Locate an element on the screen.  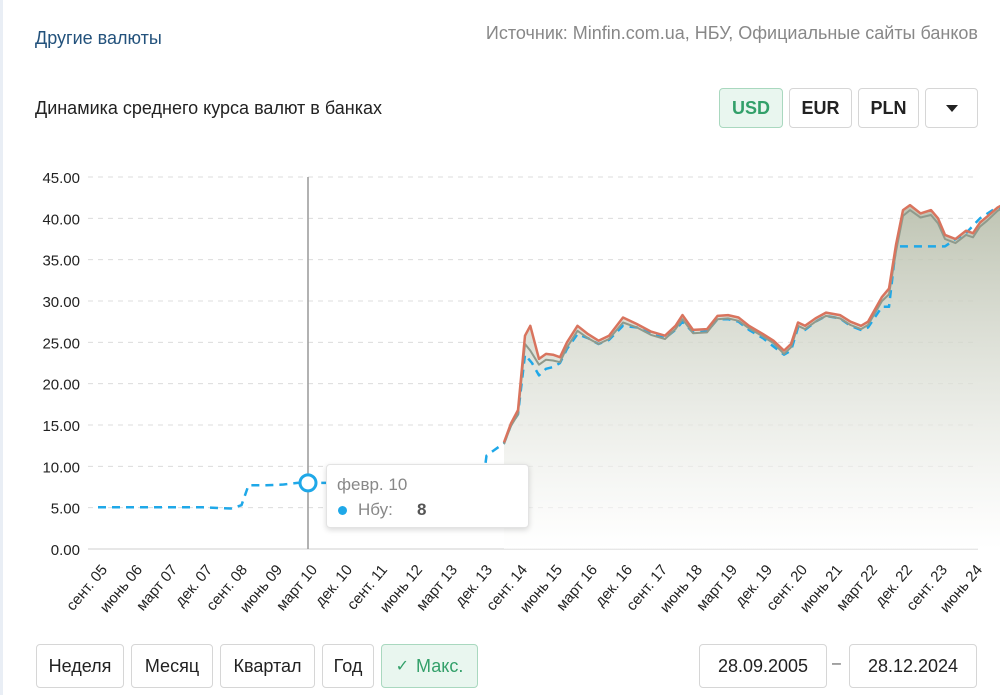
y-tick-label: 15.00 is located at coordinates (61, 426).